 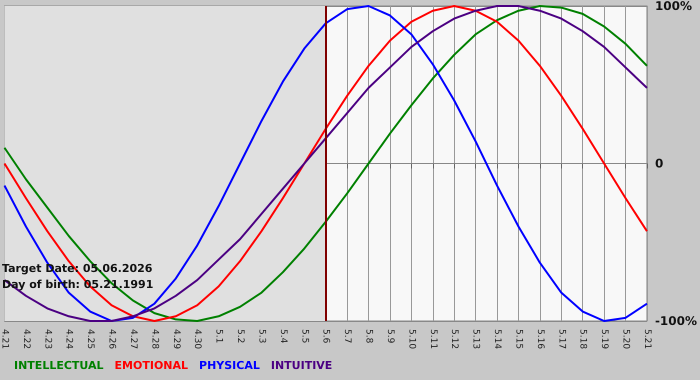 I want to click on x-tick-label: 5.2, so click(x=240, y=336).